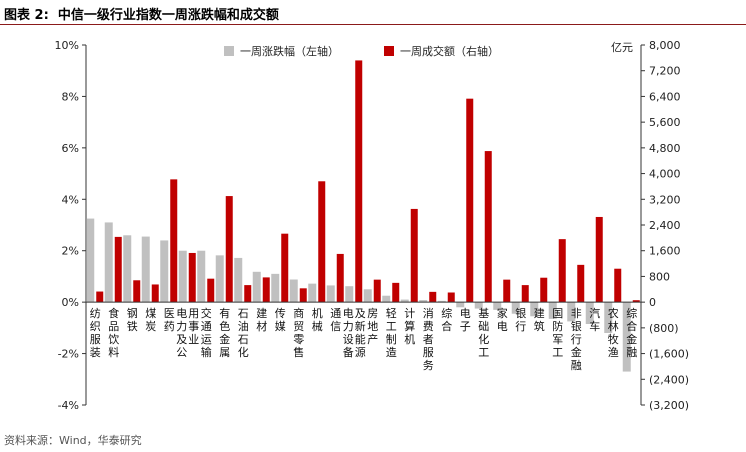 The height and width of the screenshot is (452, 746). I want to click on left-axis-tick-label: -2%, so click(68, 354).